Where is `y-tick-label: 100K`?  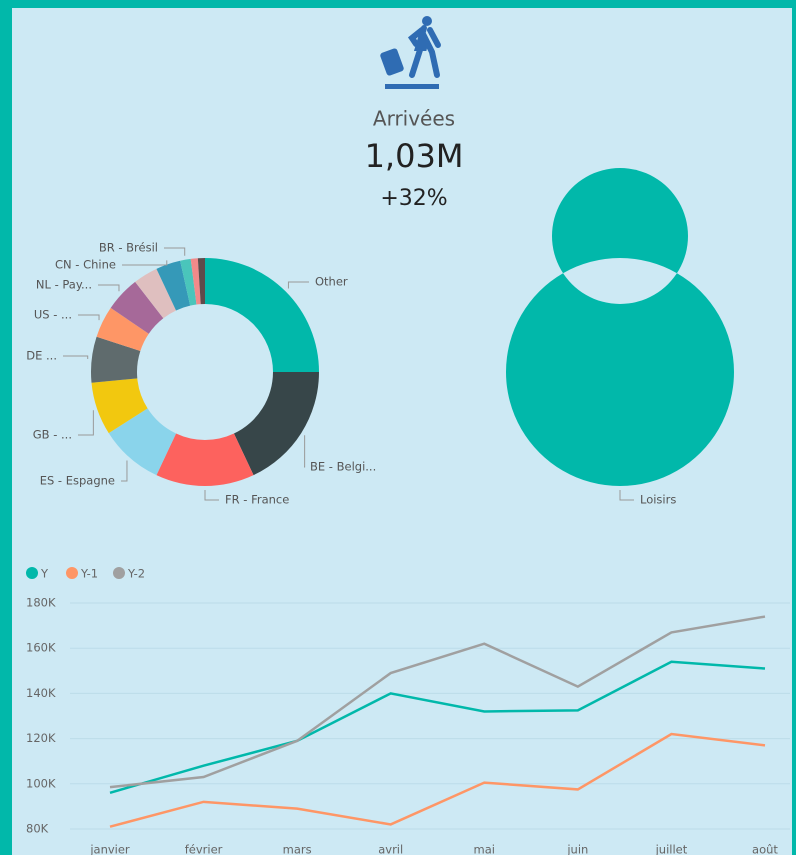 y-tick-label: 100K is located at coordinates (41, 783).